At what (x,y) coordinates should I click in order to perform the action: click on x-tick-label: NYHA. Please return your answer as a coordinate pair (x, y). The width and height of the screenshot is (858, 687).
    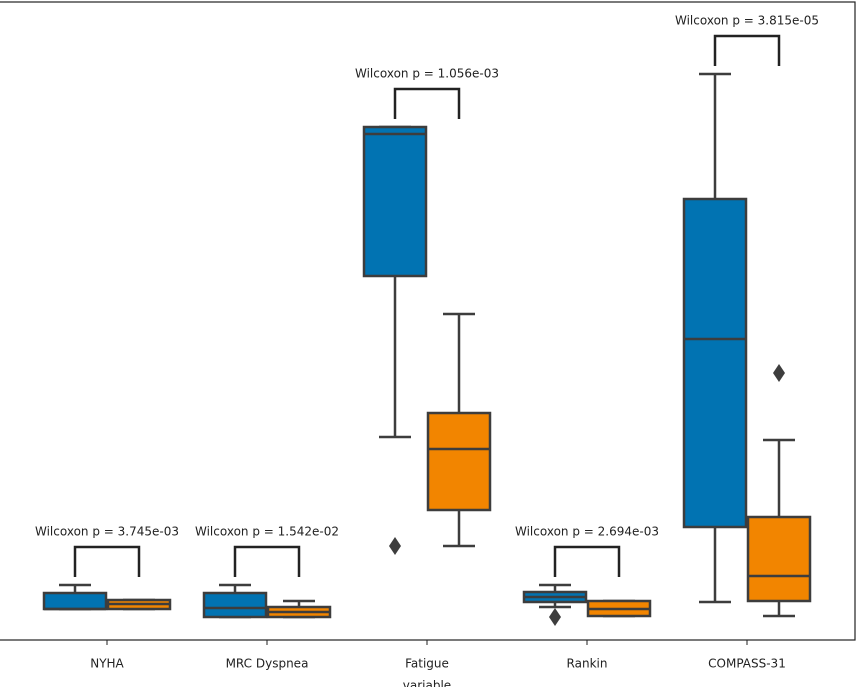
    Looking at the image, I should click on (107, 664).